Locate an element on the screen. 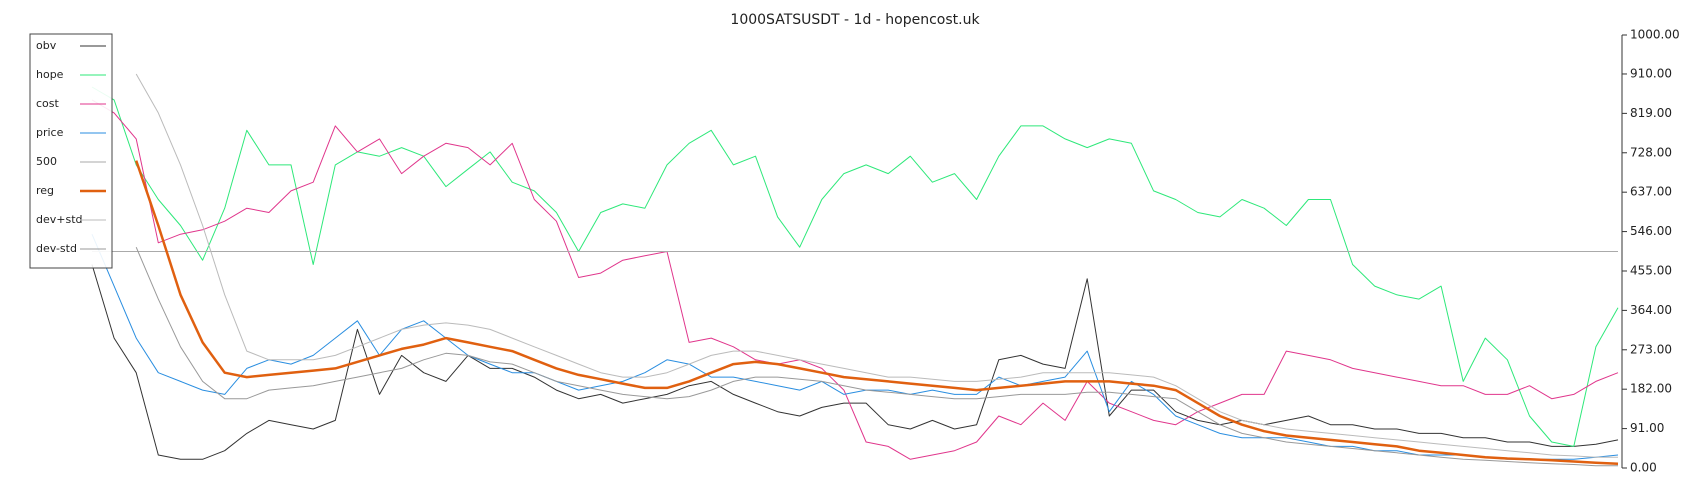  y-tick-label: 637.00 is located at coordinates (1651, 192).